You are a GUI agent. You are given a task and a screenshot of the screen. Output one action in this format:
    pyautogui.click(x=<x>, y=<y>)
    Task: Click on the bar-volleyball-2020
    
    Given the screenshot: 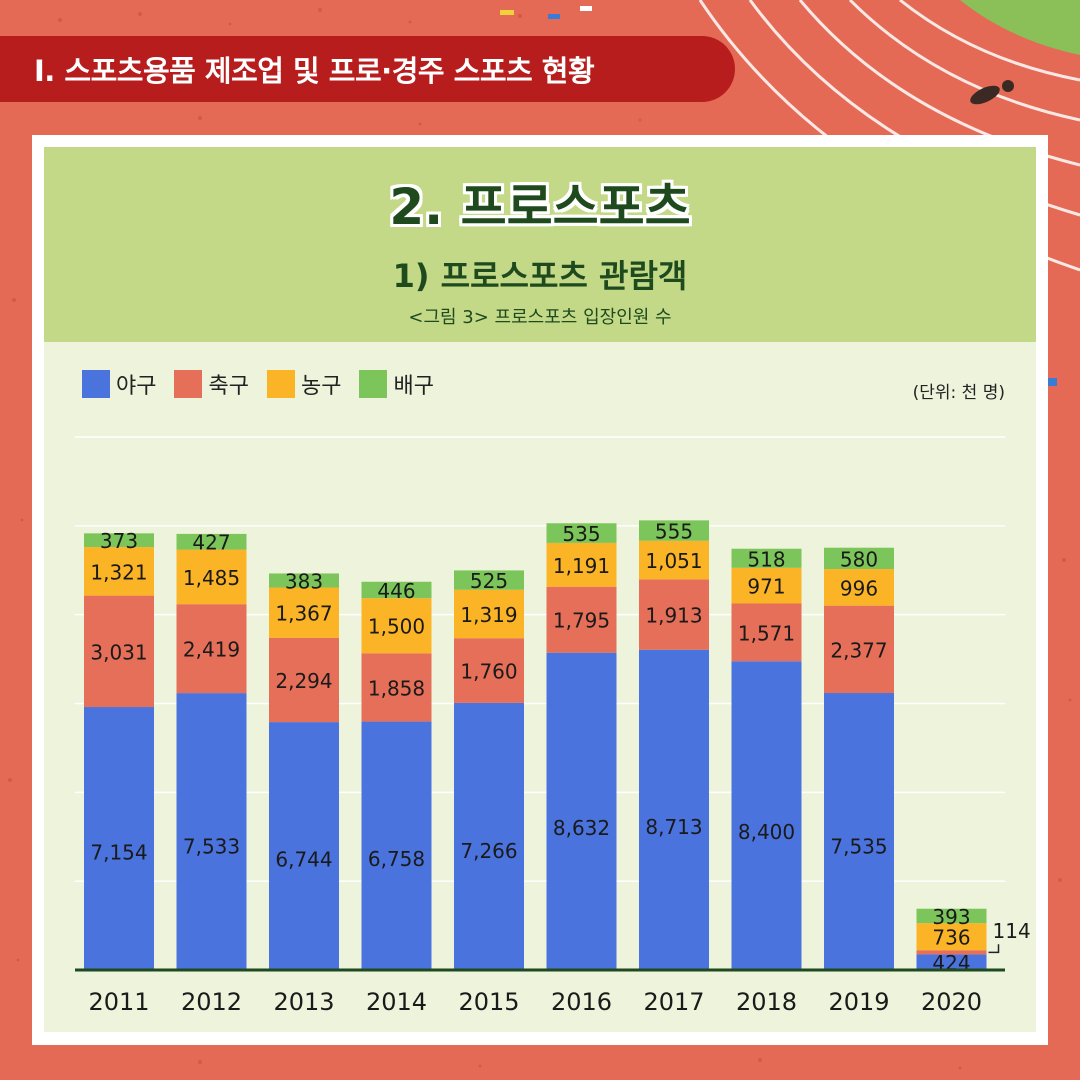 What is the action you would take?
    pyautogui.click(x=951, y=916)
    